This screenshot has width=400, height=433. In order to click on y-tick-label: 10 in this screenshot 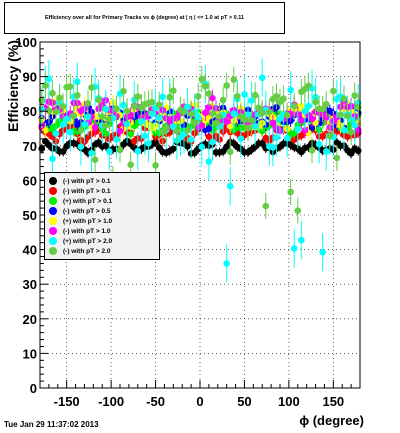, I will do `click(30, 353)`.